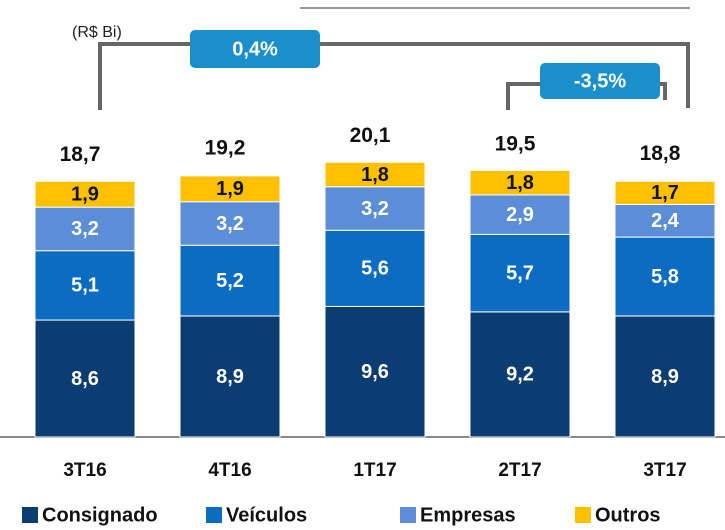 The height and width of the screenshot is (530, 725). I want to click on legend-label: Outros, so click(628, 515).